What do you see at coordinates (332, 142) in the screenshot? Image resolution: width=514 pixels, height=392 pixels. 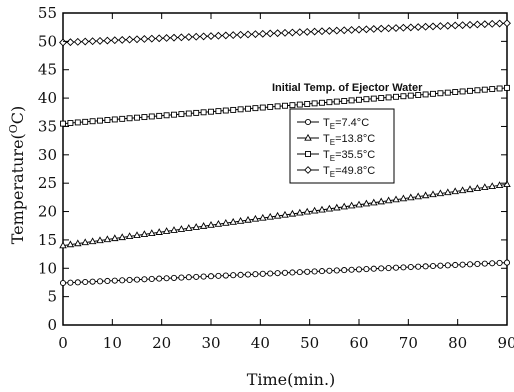 I see `legend-label-sub: E` at bounding box center [332, 142].